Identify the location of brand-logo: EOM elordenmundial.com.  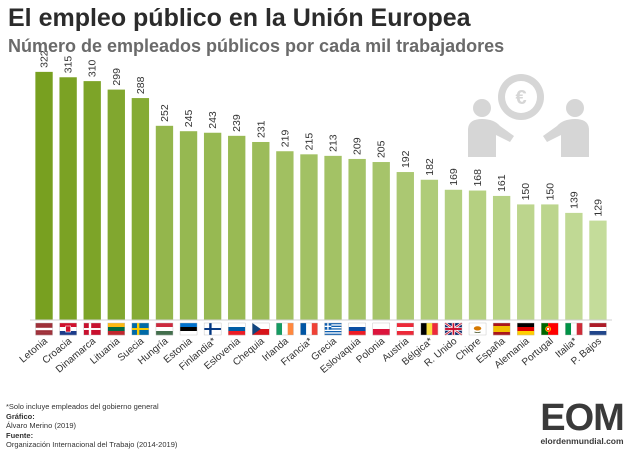
(582, 422).